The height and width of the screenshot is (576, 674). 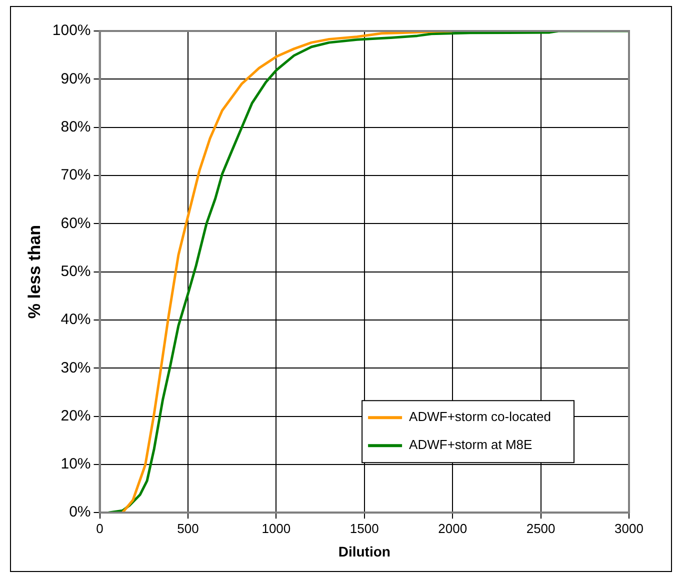 What do you see at coordinates (71, 31) in the screenshot?
I see `y-tick-label: 100%` at bounding box center [71, 31].